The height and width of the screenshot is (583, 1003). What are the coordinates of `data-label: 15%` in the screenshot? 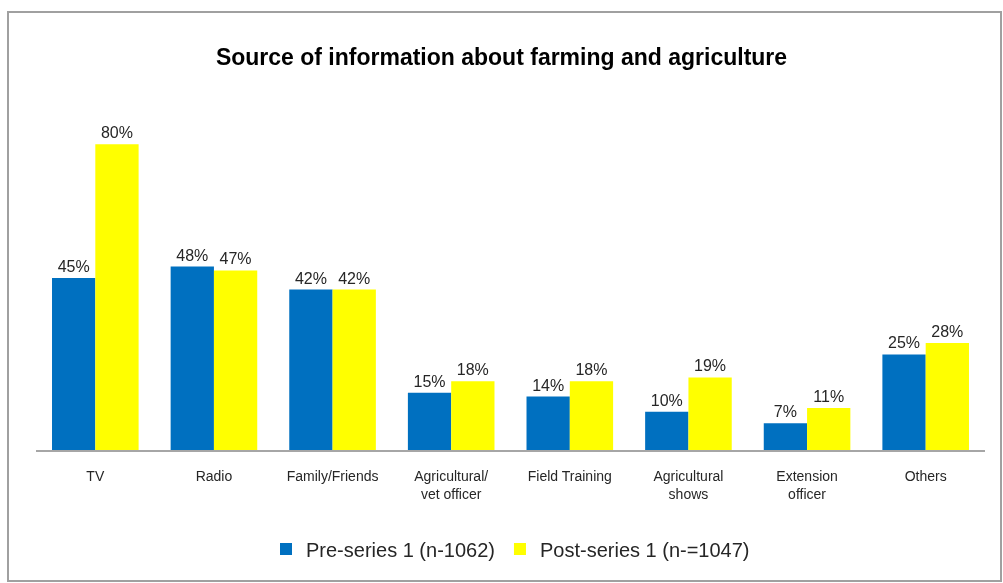 It's located at (429, 381).